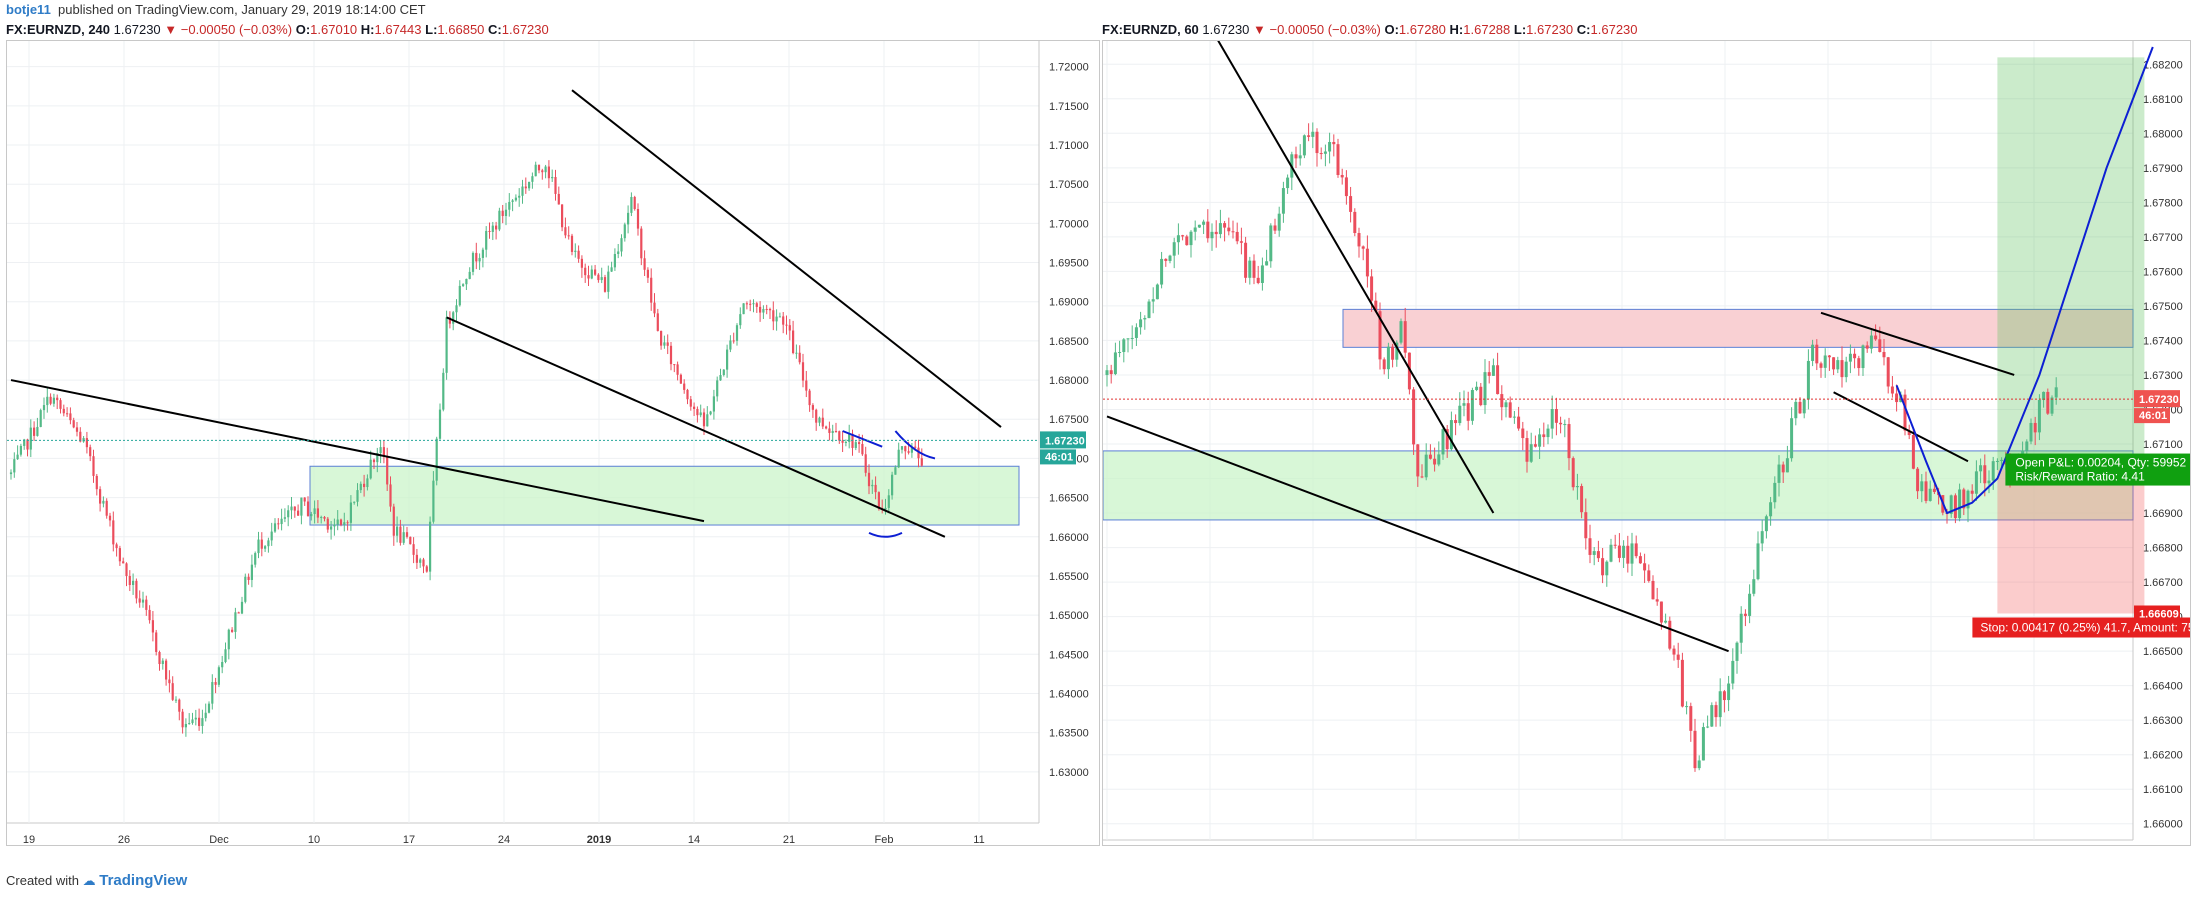 The width and height of the screenshot is (2192, 899). What do you see at coordinates (96, 880) in the screenshot?
I see `footer: Created with ☁ TradingView` at bounding box center [96, 880].